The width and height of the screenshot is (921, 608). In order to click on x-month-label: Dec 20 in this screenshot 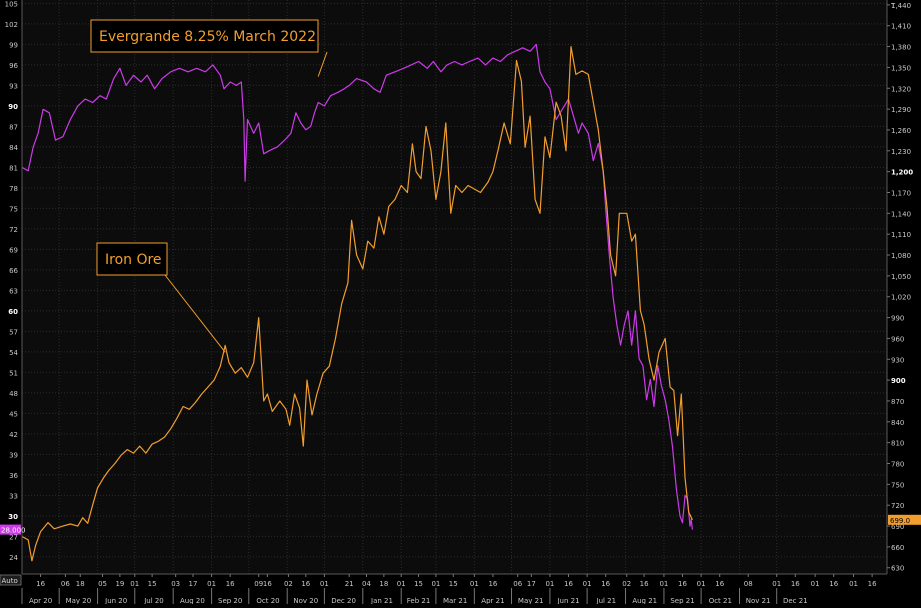, I will do `click(343, 600)`.